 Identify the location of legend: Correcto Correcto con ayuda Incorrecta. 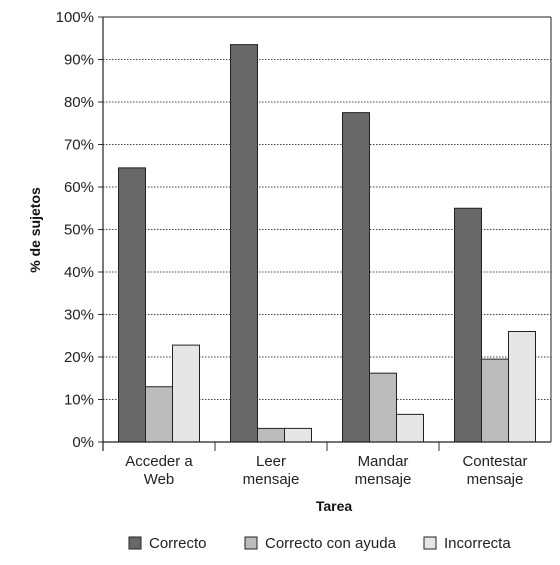
(319, 543).